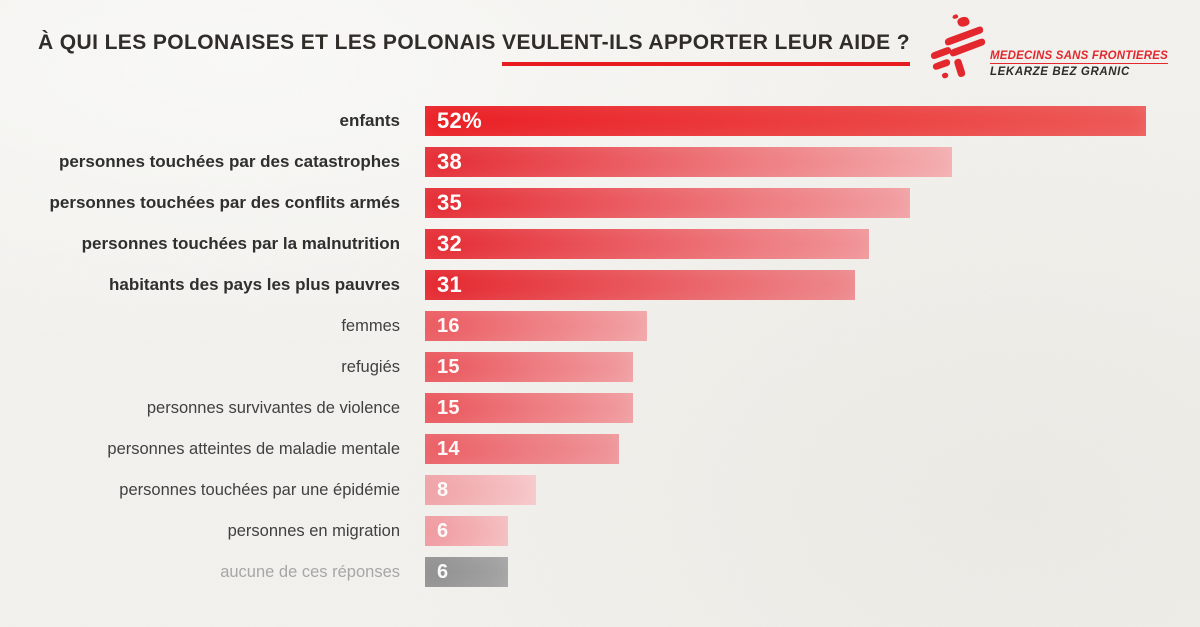 This screenshot has width=1200, height=627. What do you see at coordinates (229, 161) in the screenshot?
I see `category-label: personnes touchées par des catastrophes` at bounding box center [229, 161].